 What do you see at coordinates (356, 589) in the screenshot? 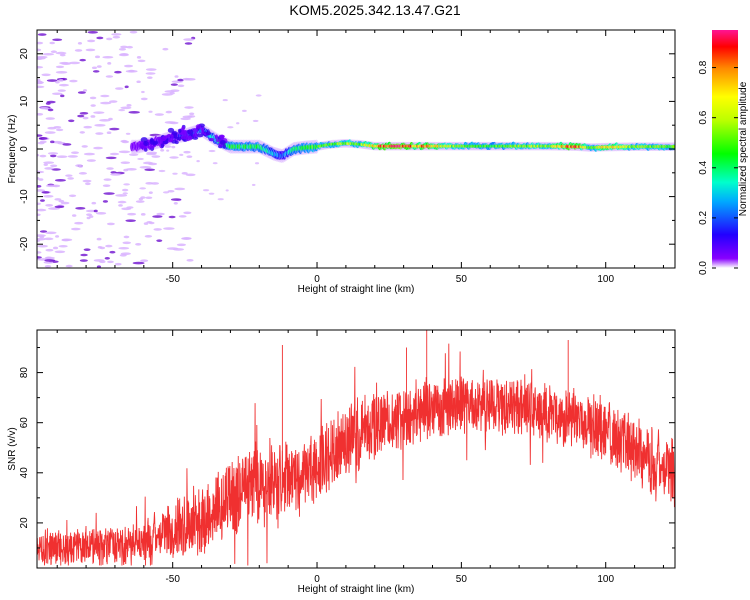
I see `snr-x-label: Height of straight line (km)` at bounding box center [356, 589].